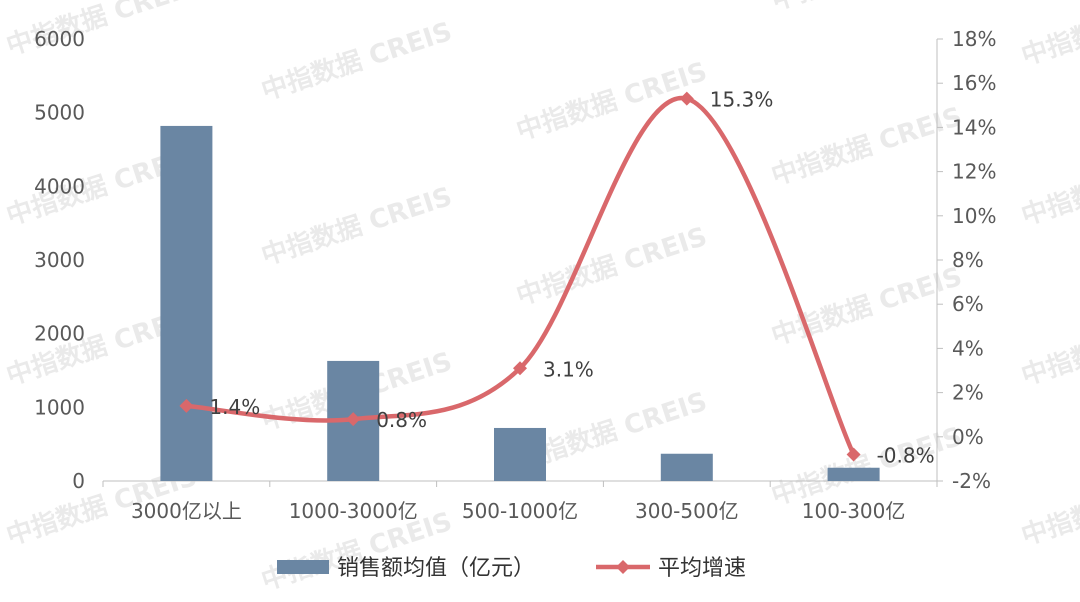  What do you see at coordinates (974, 172) in the screenshot?
I see `right-y-tick-label: 12%` at bounding box center [974, 172].